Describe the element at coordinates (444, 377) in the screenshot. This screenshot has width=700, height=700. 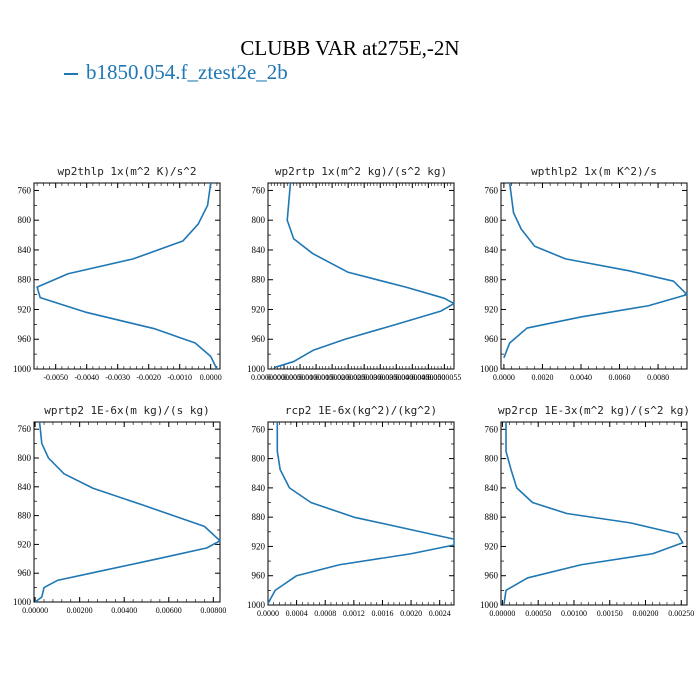
I see `x-tick-label: 0.0000055` at that location.